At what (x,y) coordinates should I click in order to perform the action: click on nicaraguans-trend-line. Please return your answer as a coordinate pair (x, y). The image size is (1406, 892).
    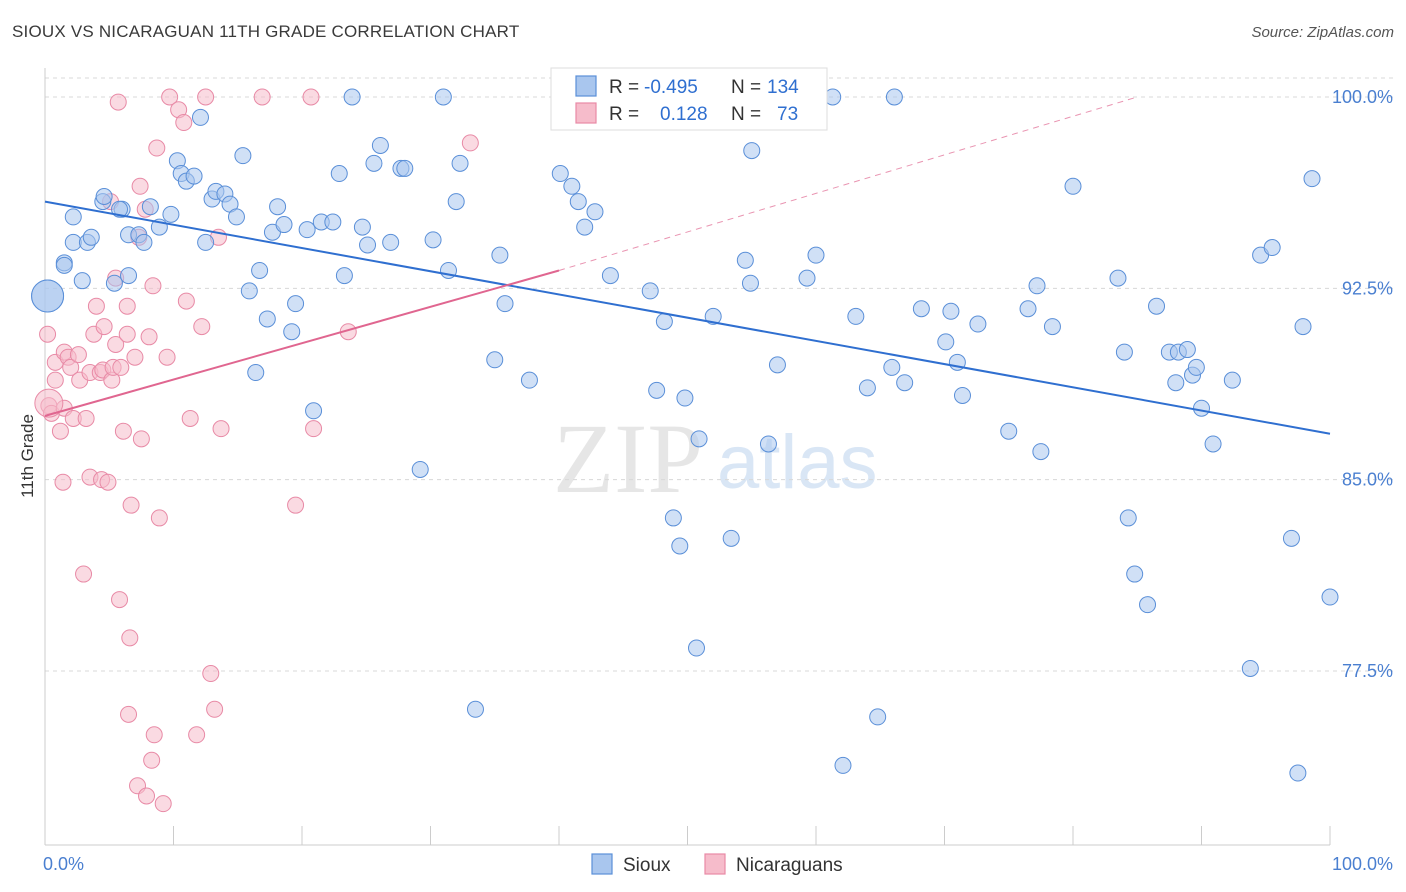
    Looking at the image, I should click on (302, 343).